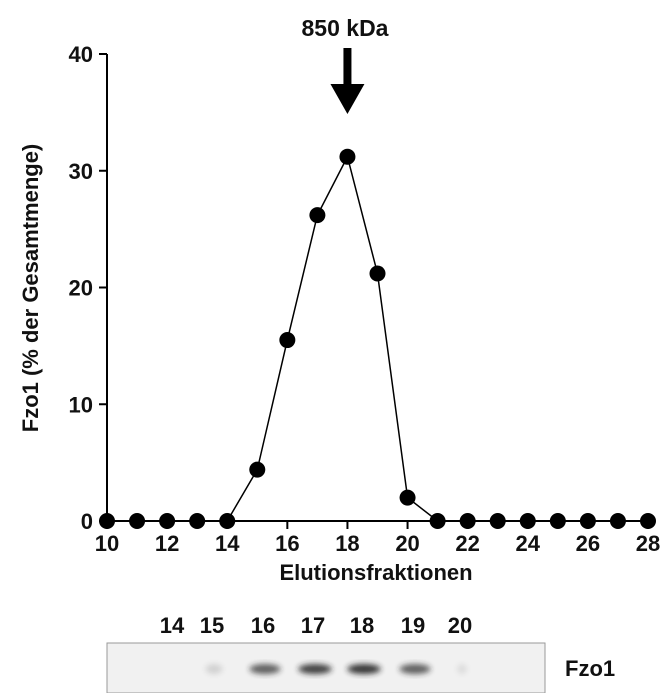 The height and width of the screenshot is (693, 662). Describe the element at coordinates (30, 288) in the screenshot. I see `y-axis-label: Fzo1 (% der Gesamtmenge)` at that location.